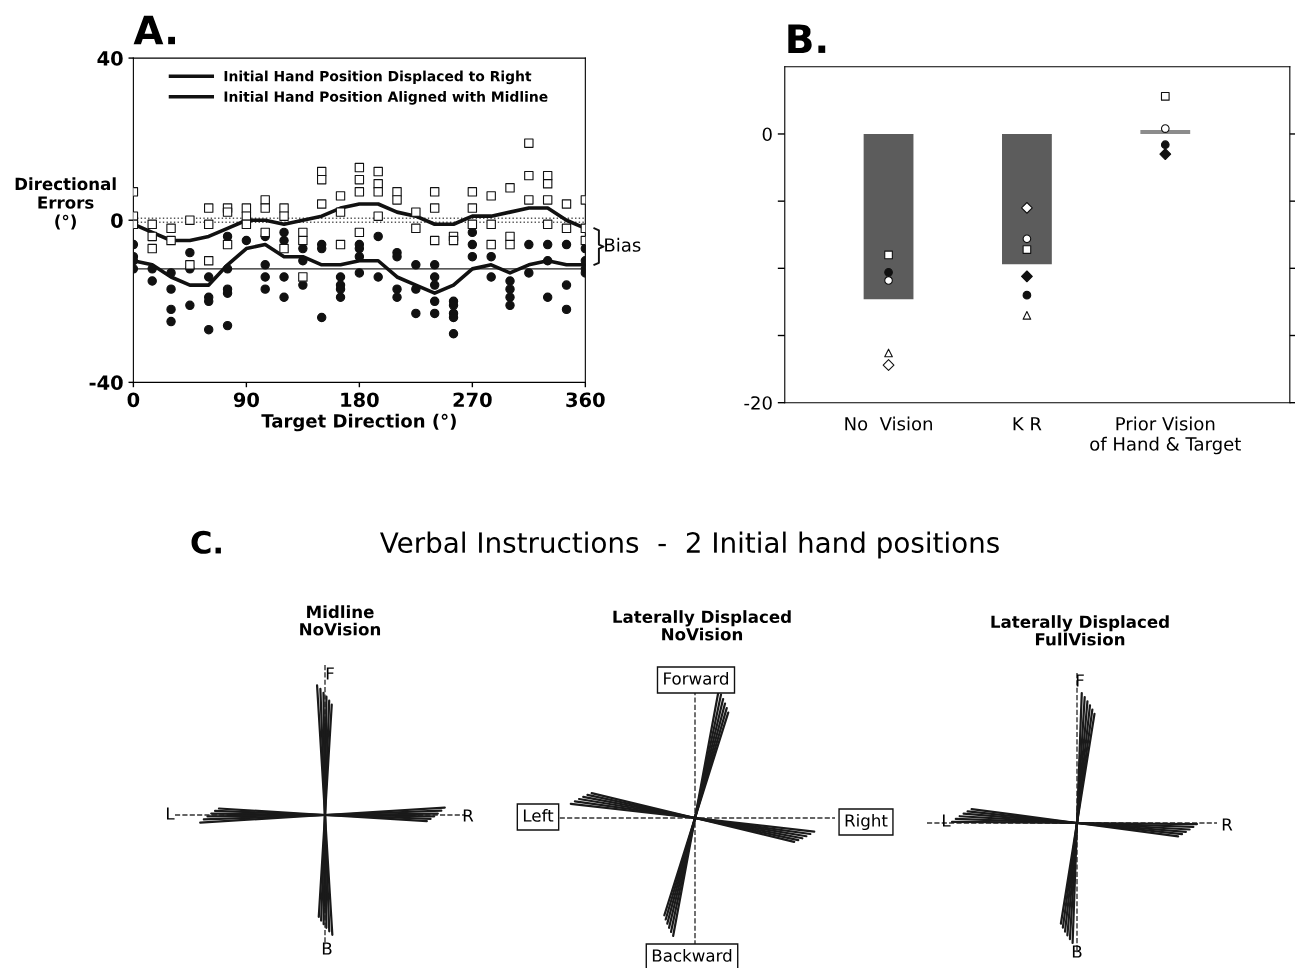  Describe the element at coordinates (340, 620) in the screenshot. I see `text: Midline NoVision` at that location.